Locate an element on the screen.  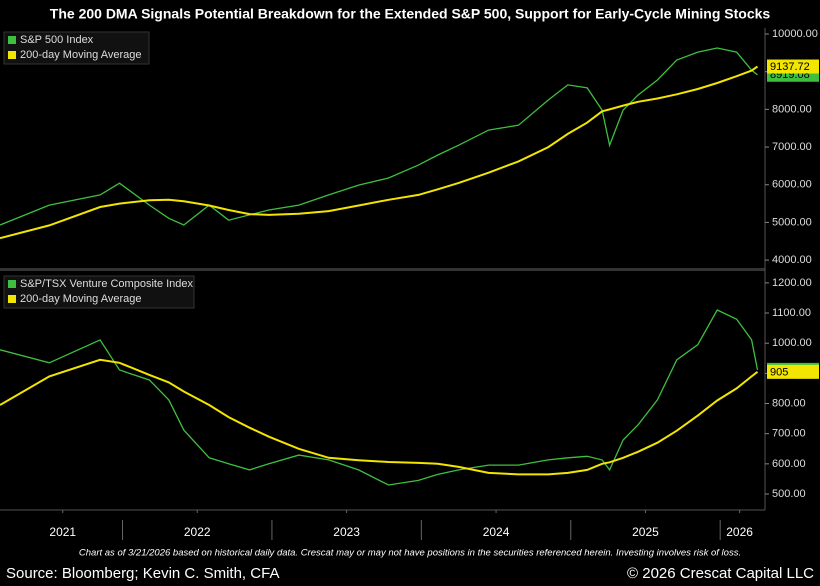
legend-label: S&P/TSX Venture Composite Index is located at coordinates (107, 284).